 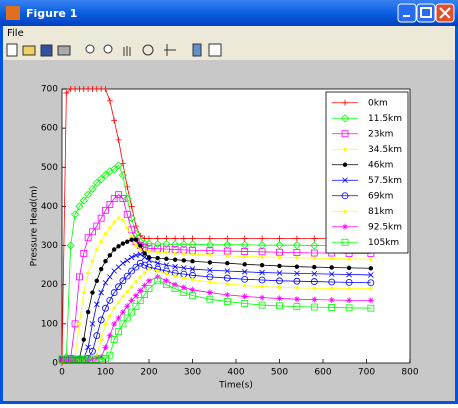 I want to click on pan-icon, so click(x=127, y=51).